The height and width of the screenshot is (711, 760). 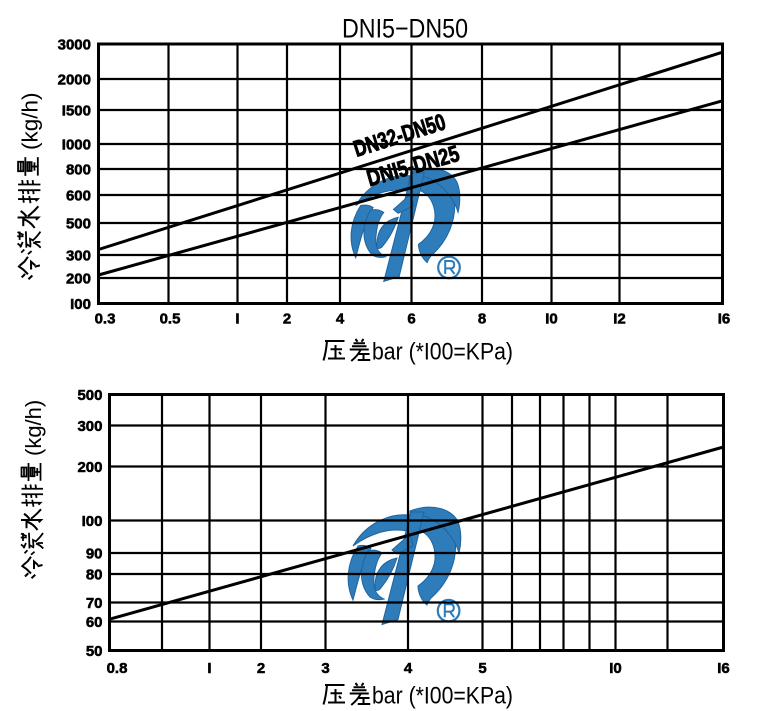 What do you see at coordinates (405, 29) in the screenshot?
I see `svg-text: DNI5−DN50` at bounding box center [405, 29].